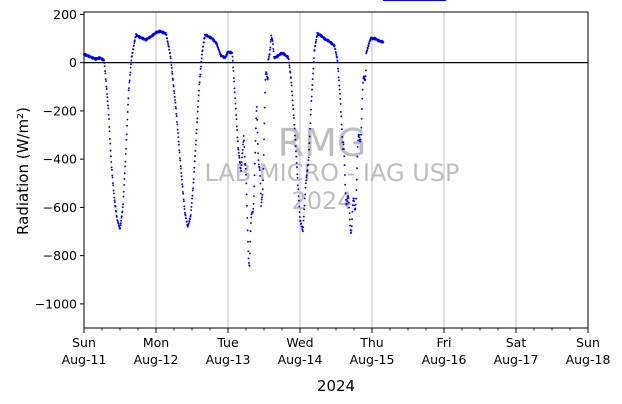  What do you see at coordinates (156, 342) in the screenshot?
I see `x-tick-day: Mon` at bounding box center [156, 342].